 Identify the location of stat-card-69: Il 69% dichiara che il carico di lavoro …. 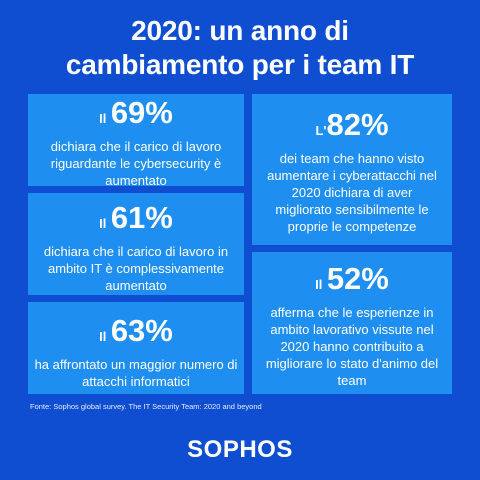
(136, 141).